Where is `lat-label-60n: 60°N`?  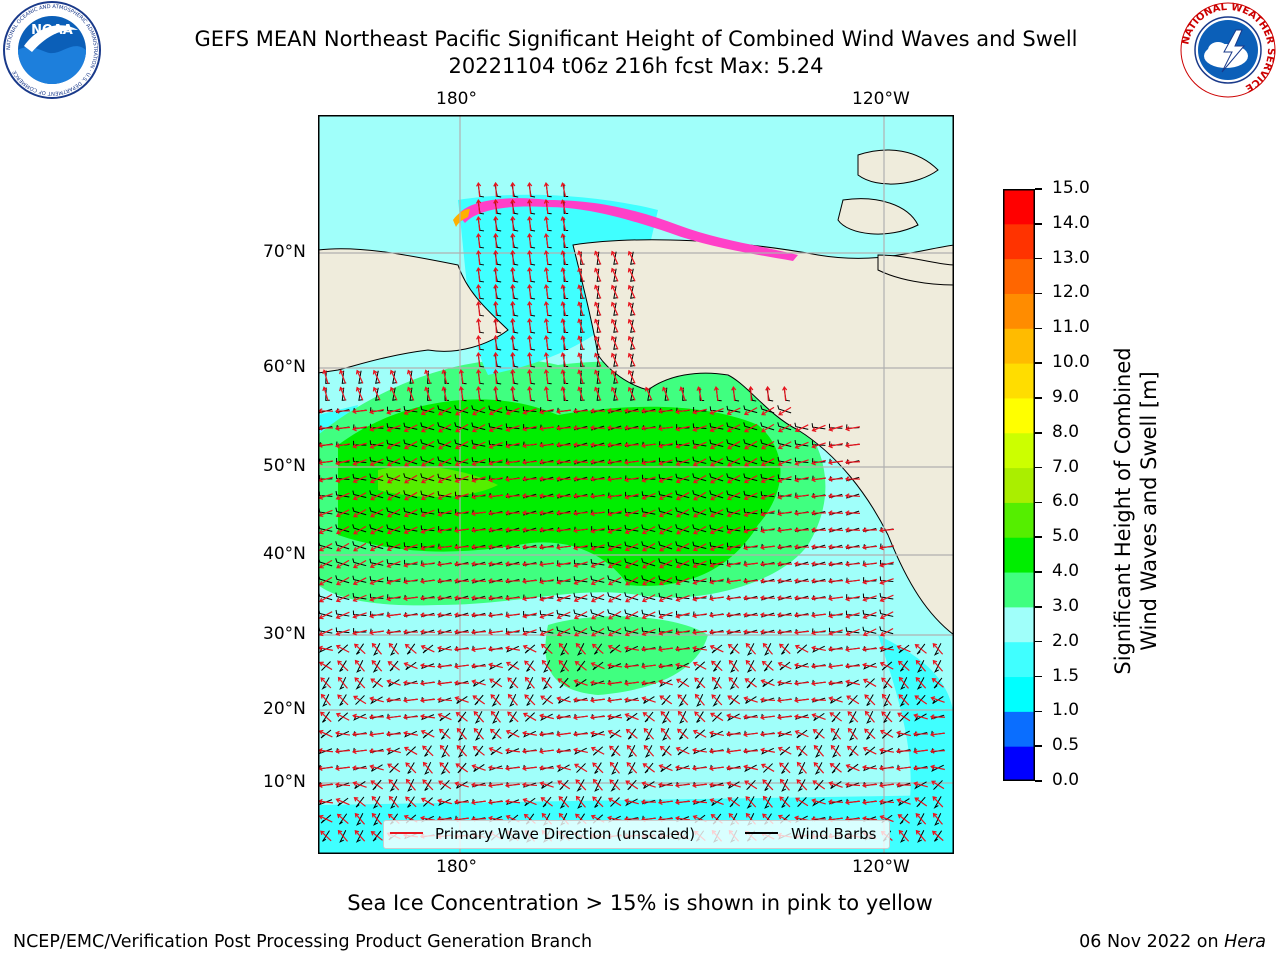
lat-label-60n: 60°N is located at coordinates (284, 367).